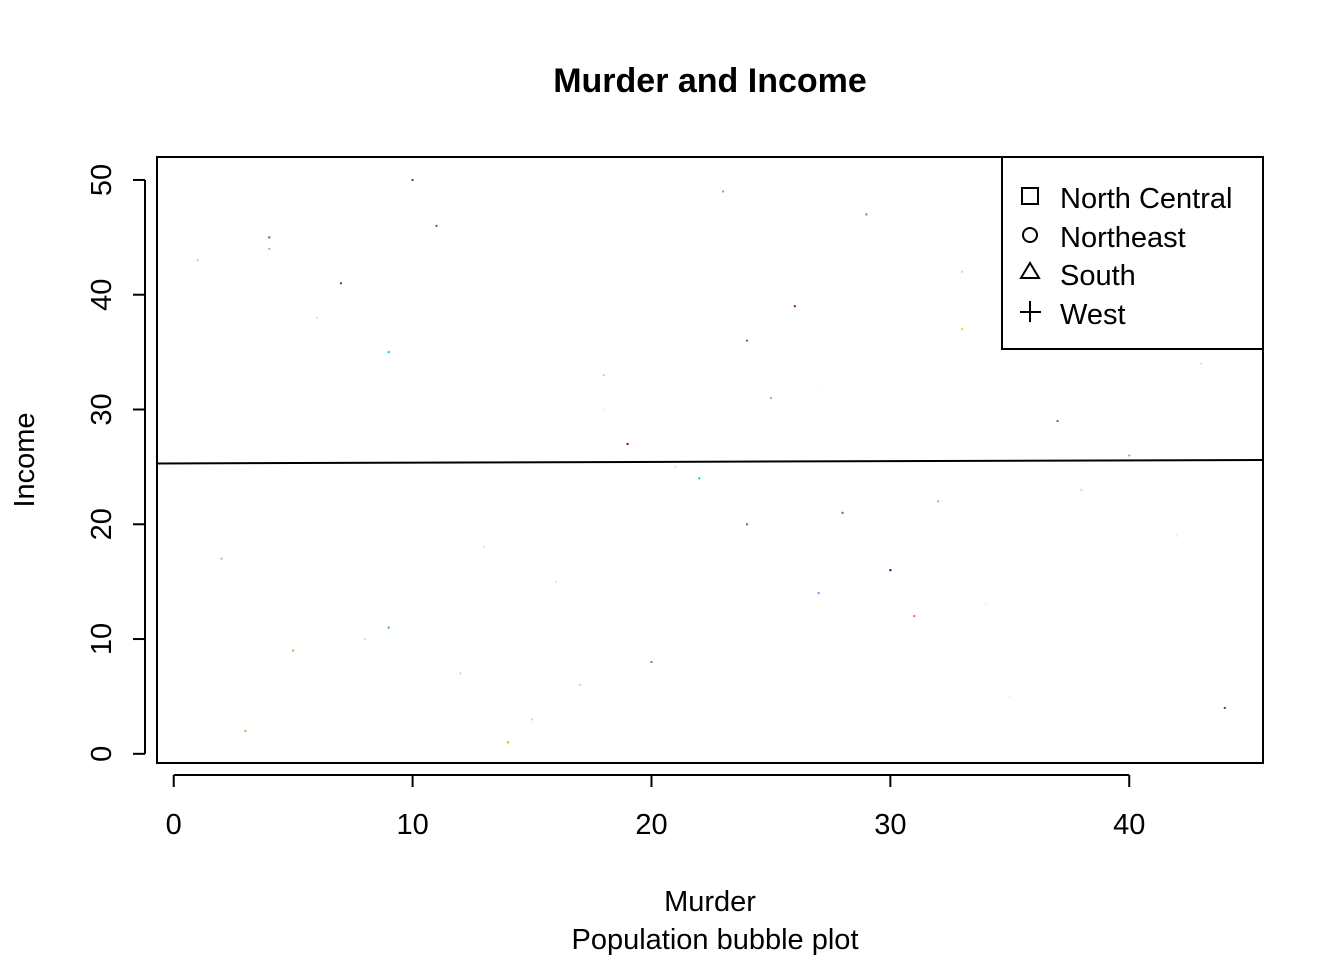 The width and height of the screenshot is (1344, 960). Describe the element at coordinates (1030, 311) in the screenshot. I see `plus-icon` at that location.